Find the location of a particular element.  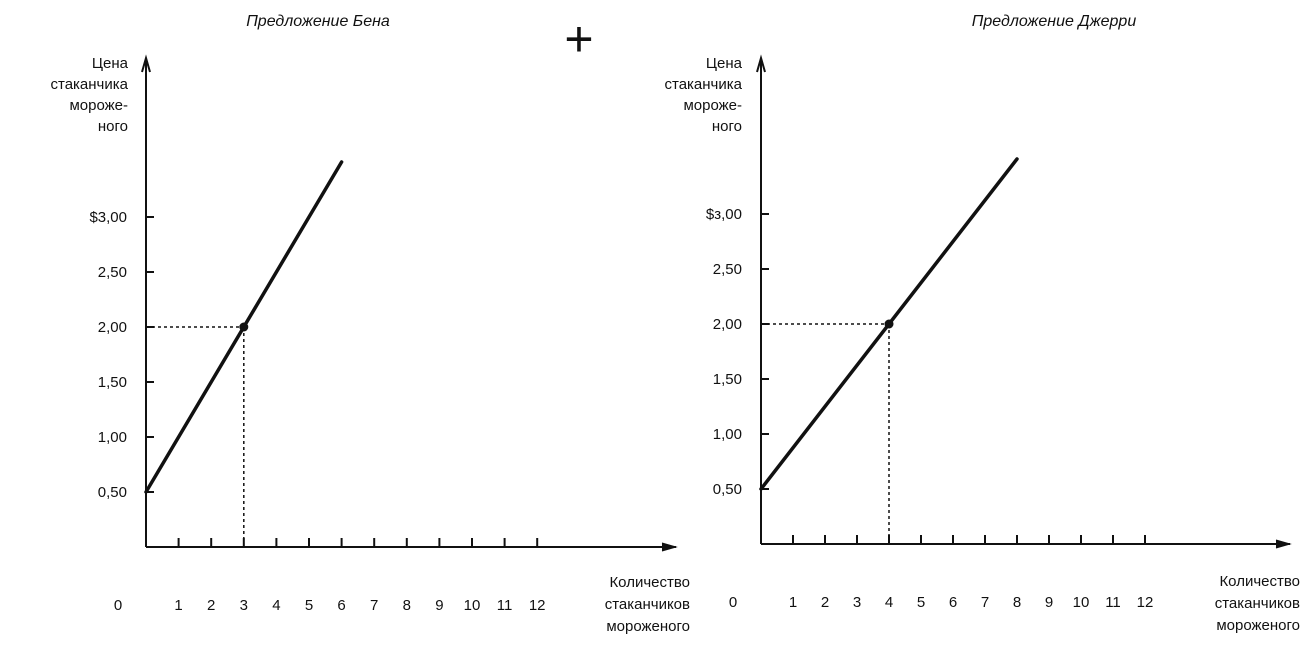

chart-title: Предложение Бена is located at coordinates (318, 21).